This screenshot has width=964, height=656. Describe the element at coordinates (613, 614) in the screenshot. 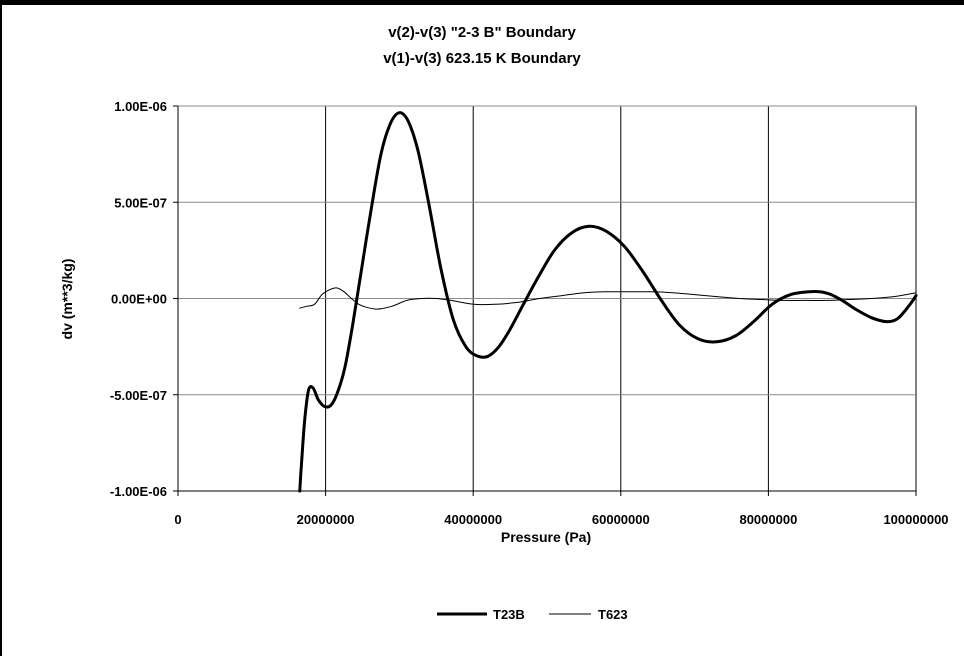

I see `legend-label-t623: T623` at that location.